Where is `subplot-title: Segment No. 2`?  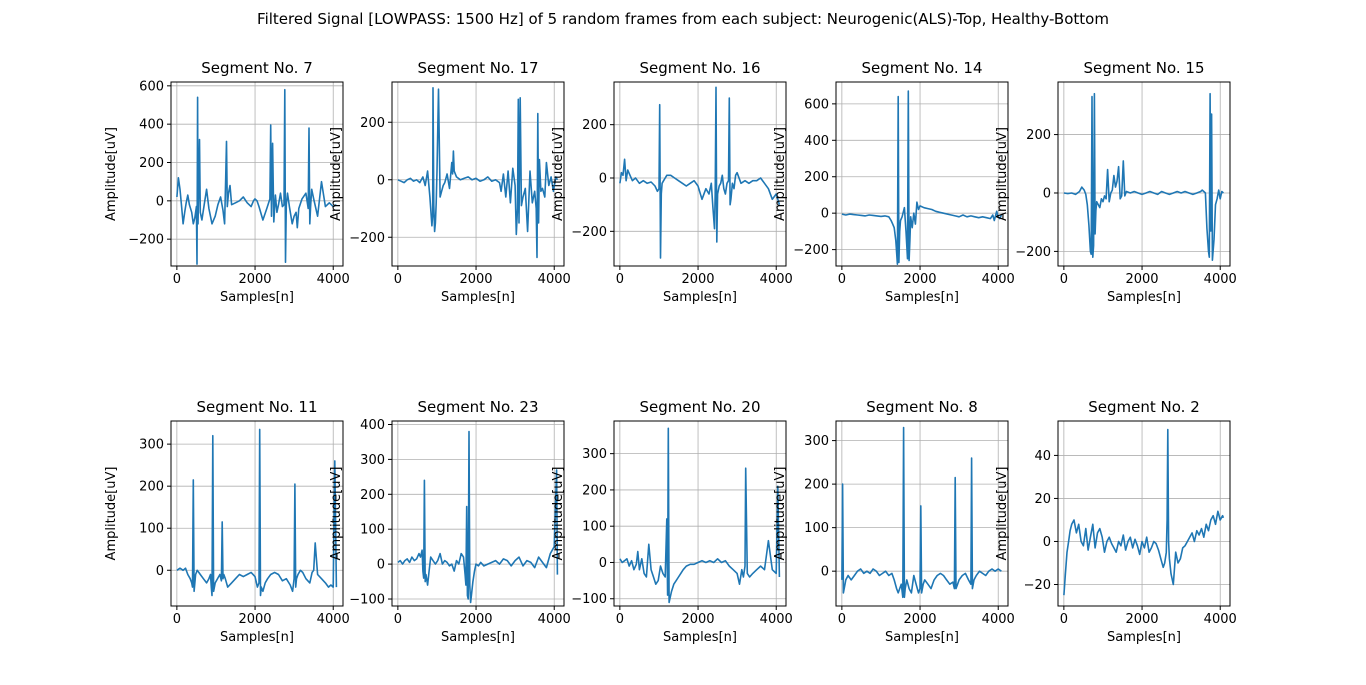
subplot-title: Segment No. 2 is located at coordinates (1143, 407).